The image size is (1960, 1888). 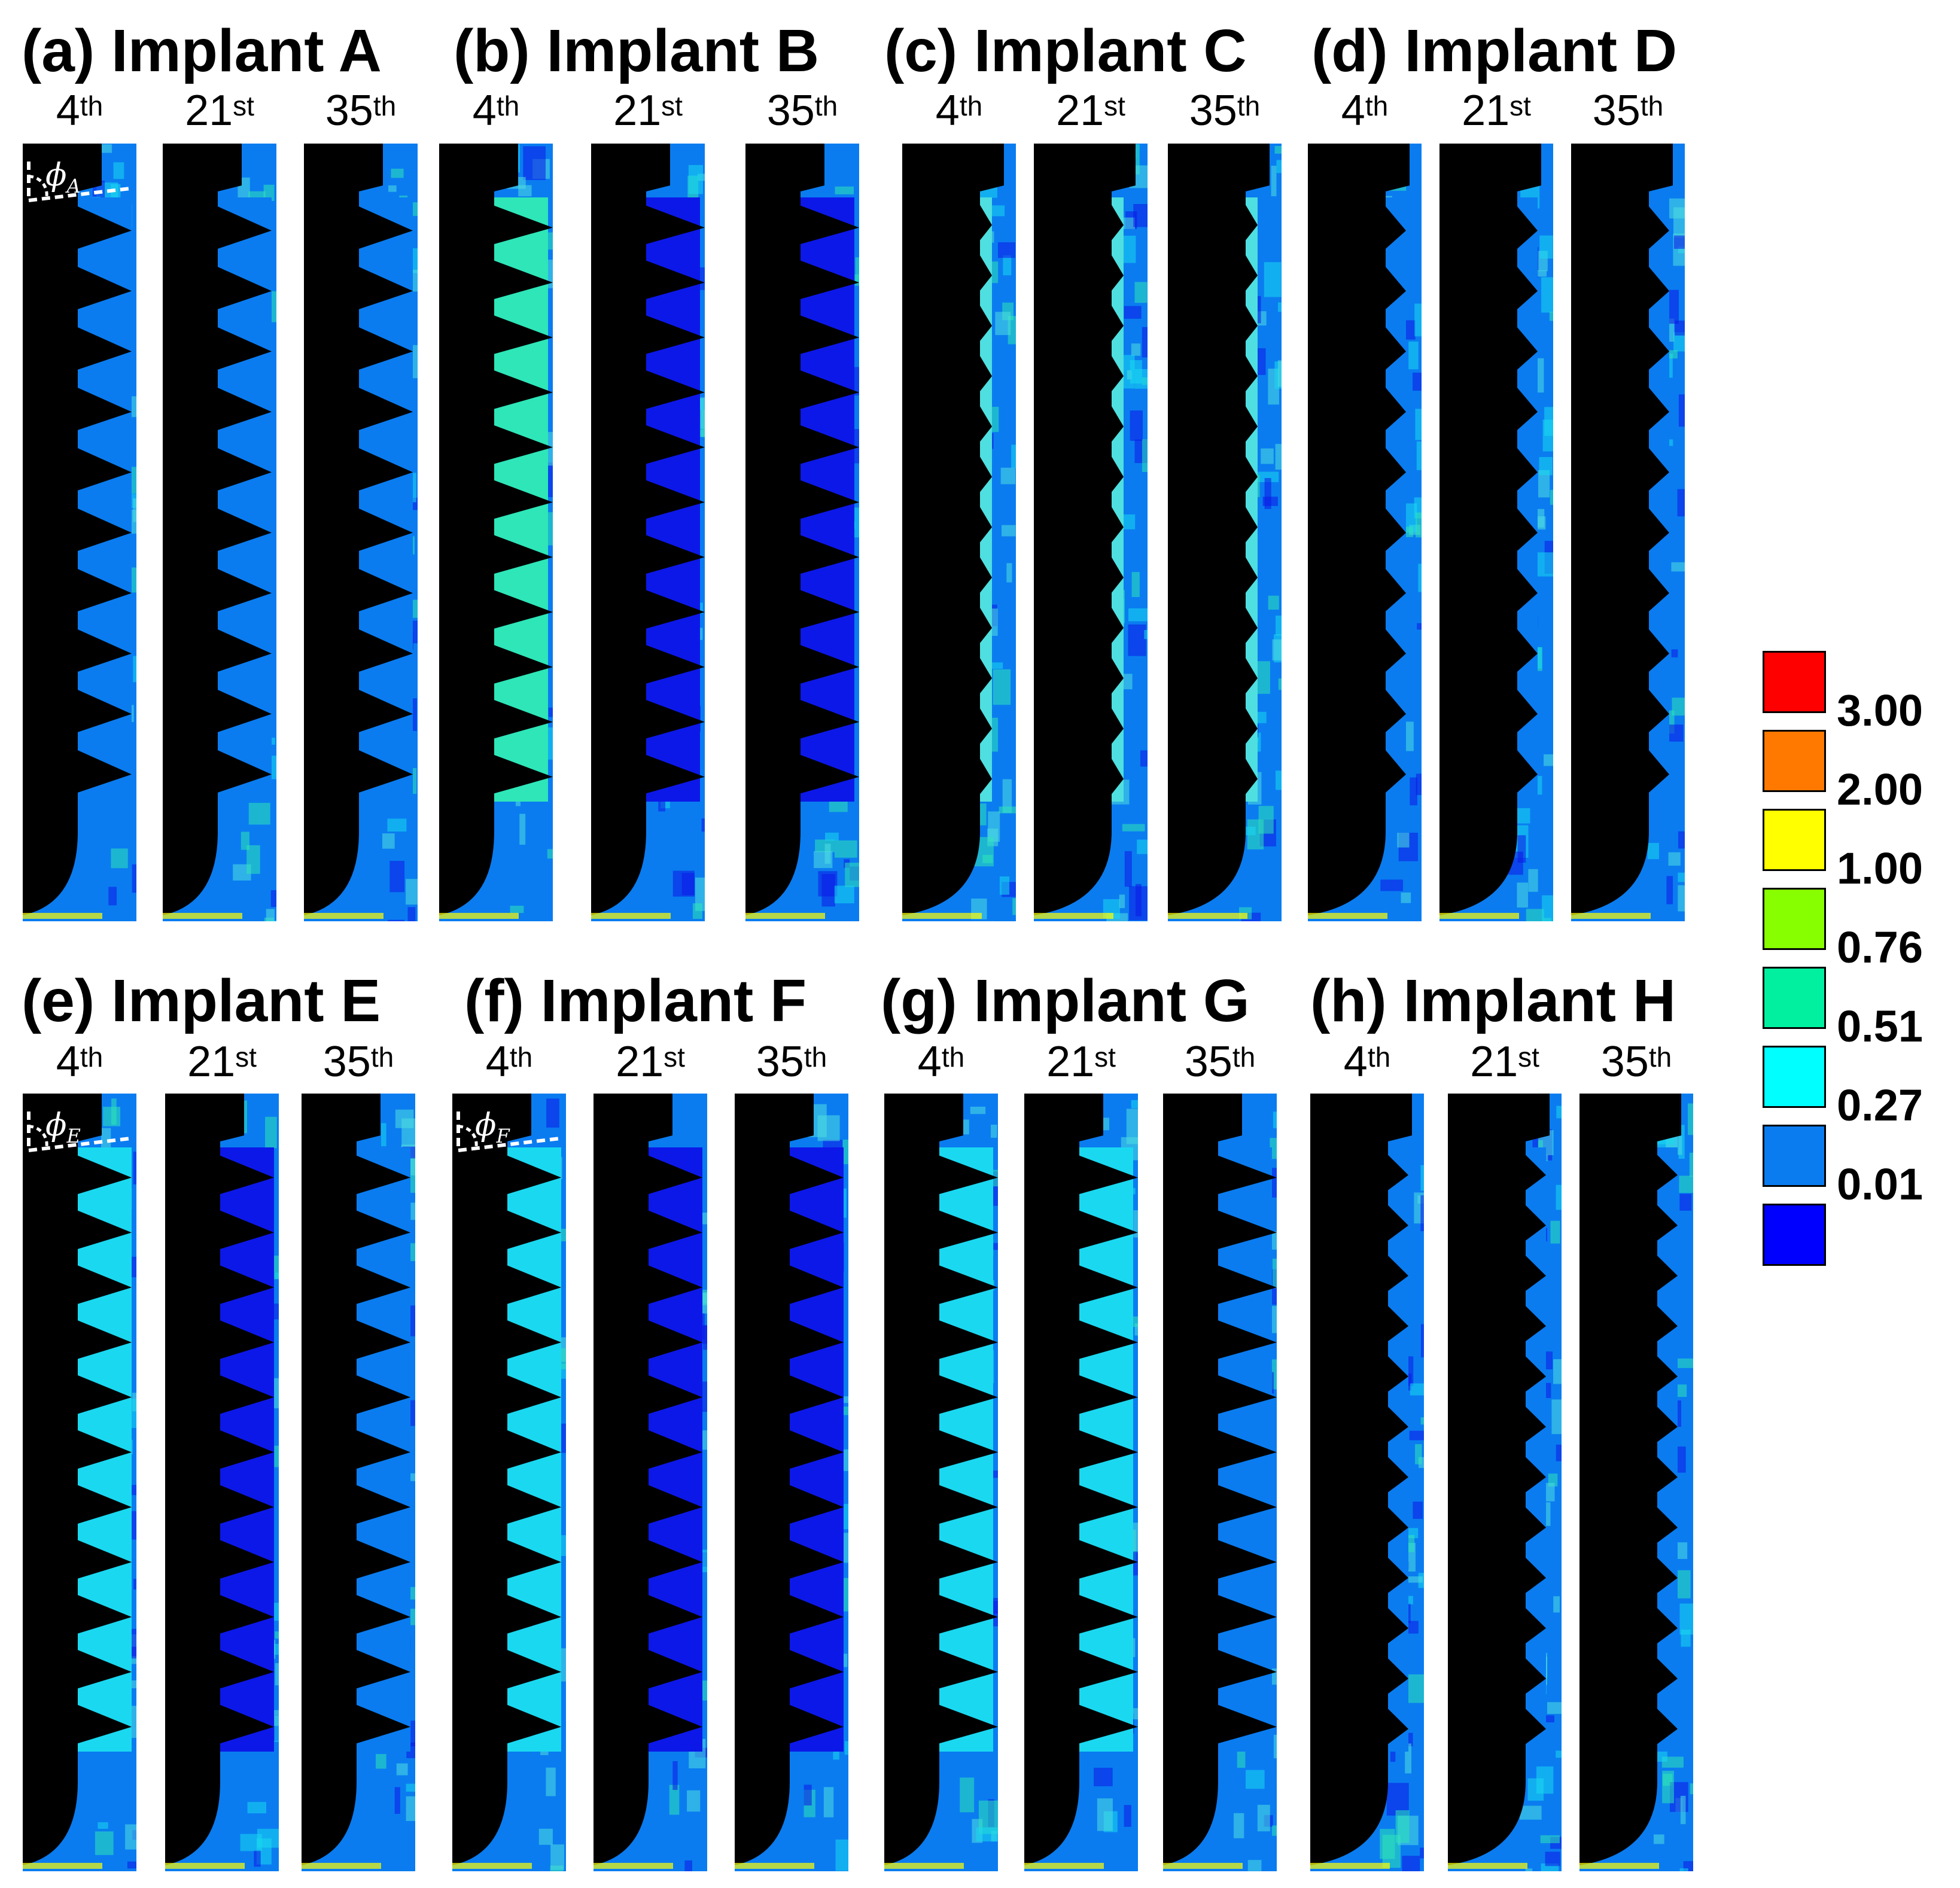 What do you see at coordinates (361, 533) in the screenshot?
I see `panel-a-35th` at bounding box center [361, 533].